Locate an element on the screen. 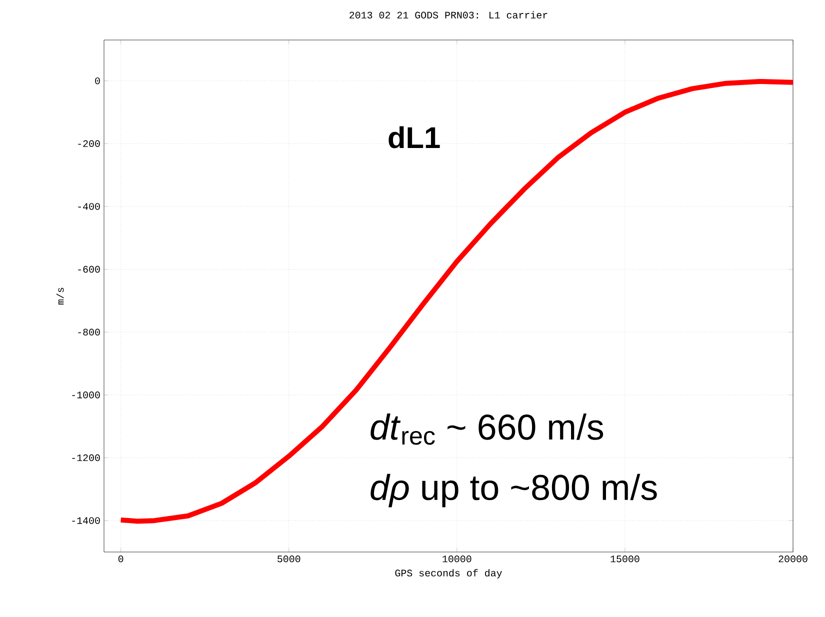  y-tick-label: -600 is located at coordinates (89, 269).